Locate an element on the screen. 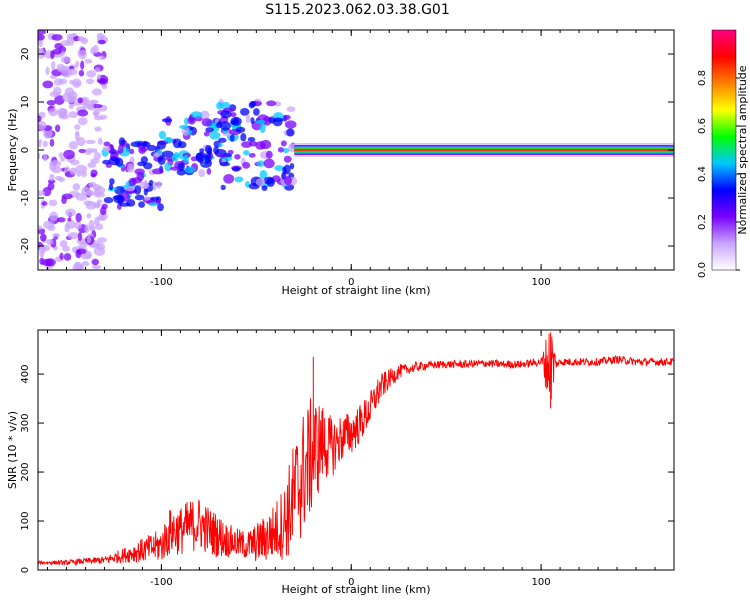 The width and height of the screenshot is (750, 600). spectrogram-y-label: Frequency (Hz) is located at coordinates (12, 150).